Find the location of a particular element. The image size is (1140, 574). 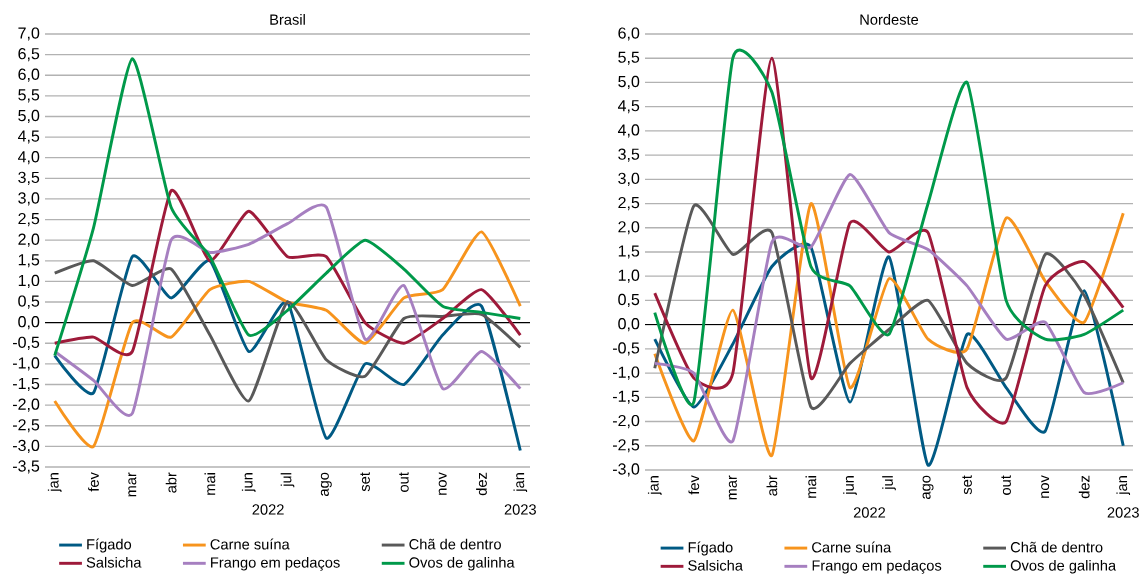

chart-title: Nordeste is located at coordinates (889, 19).